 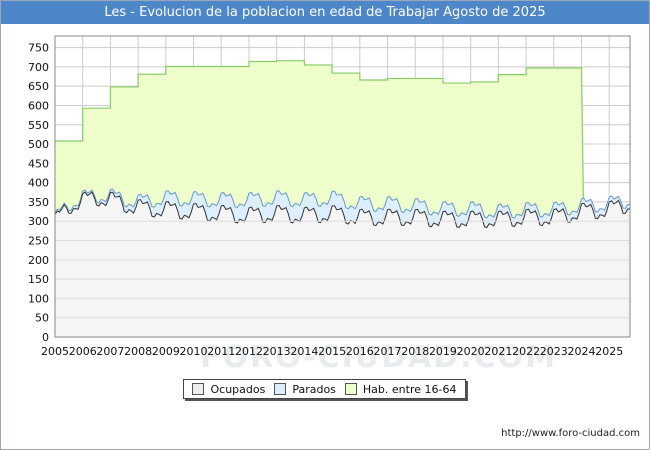 I want to click on x-tick-label: 2008, so click(x=138, y=351).